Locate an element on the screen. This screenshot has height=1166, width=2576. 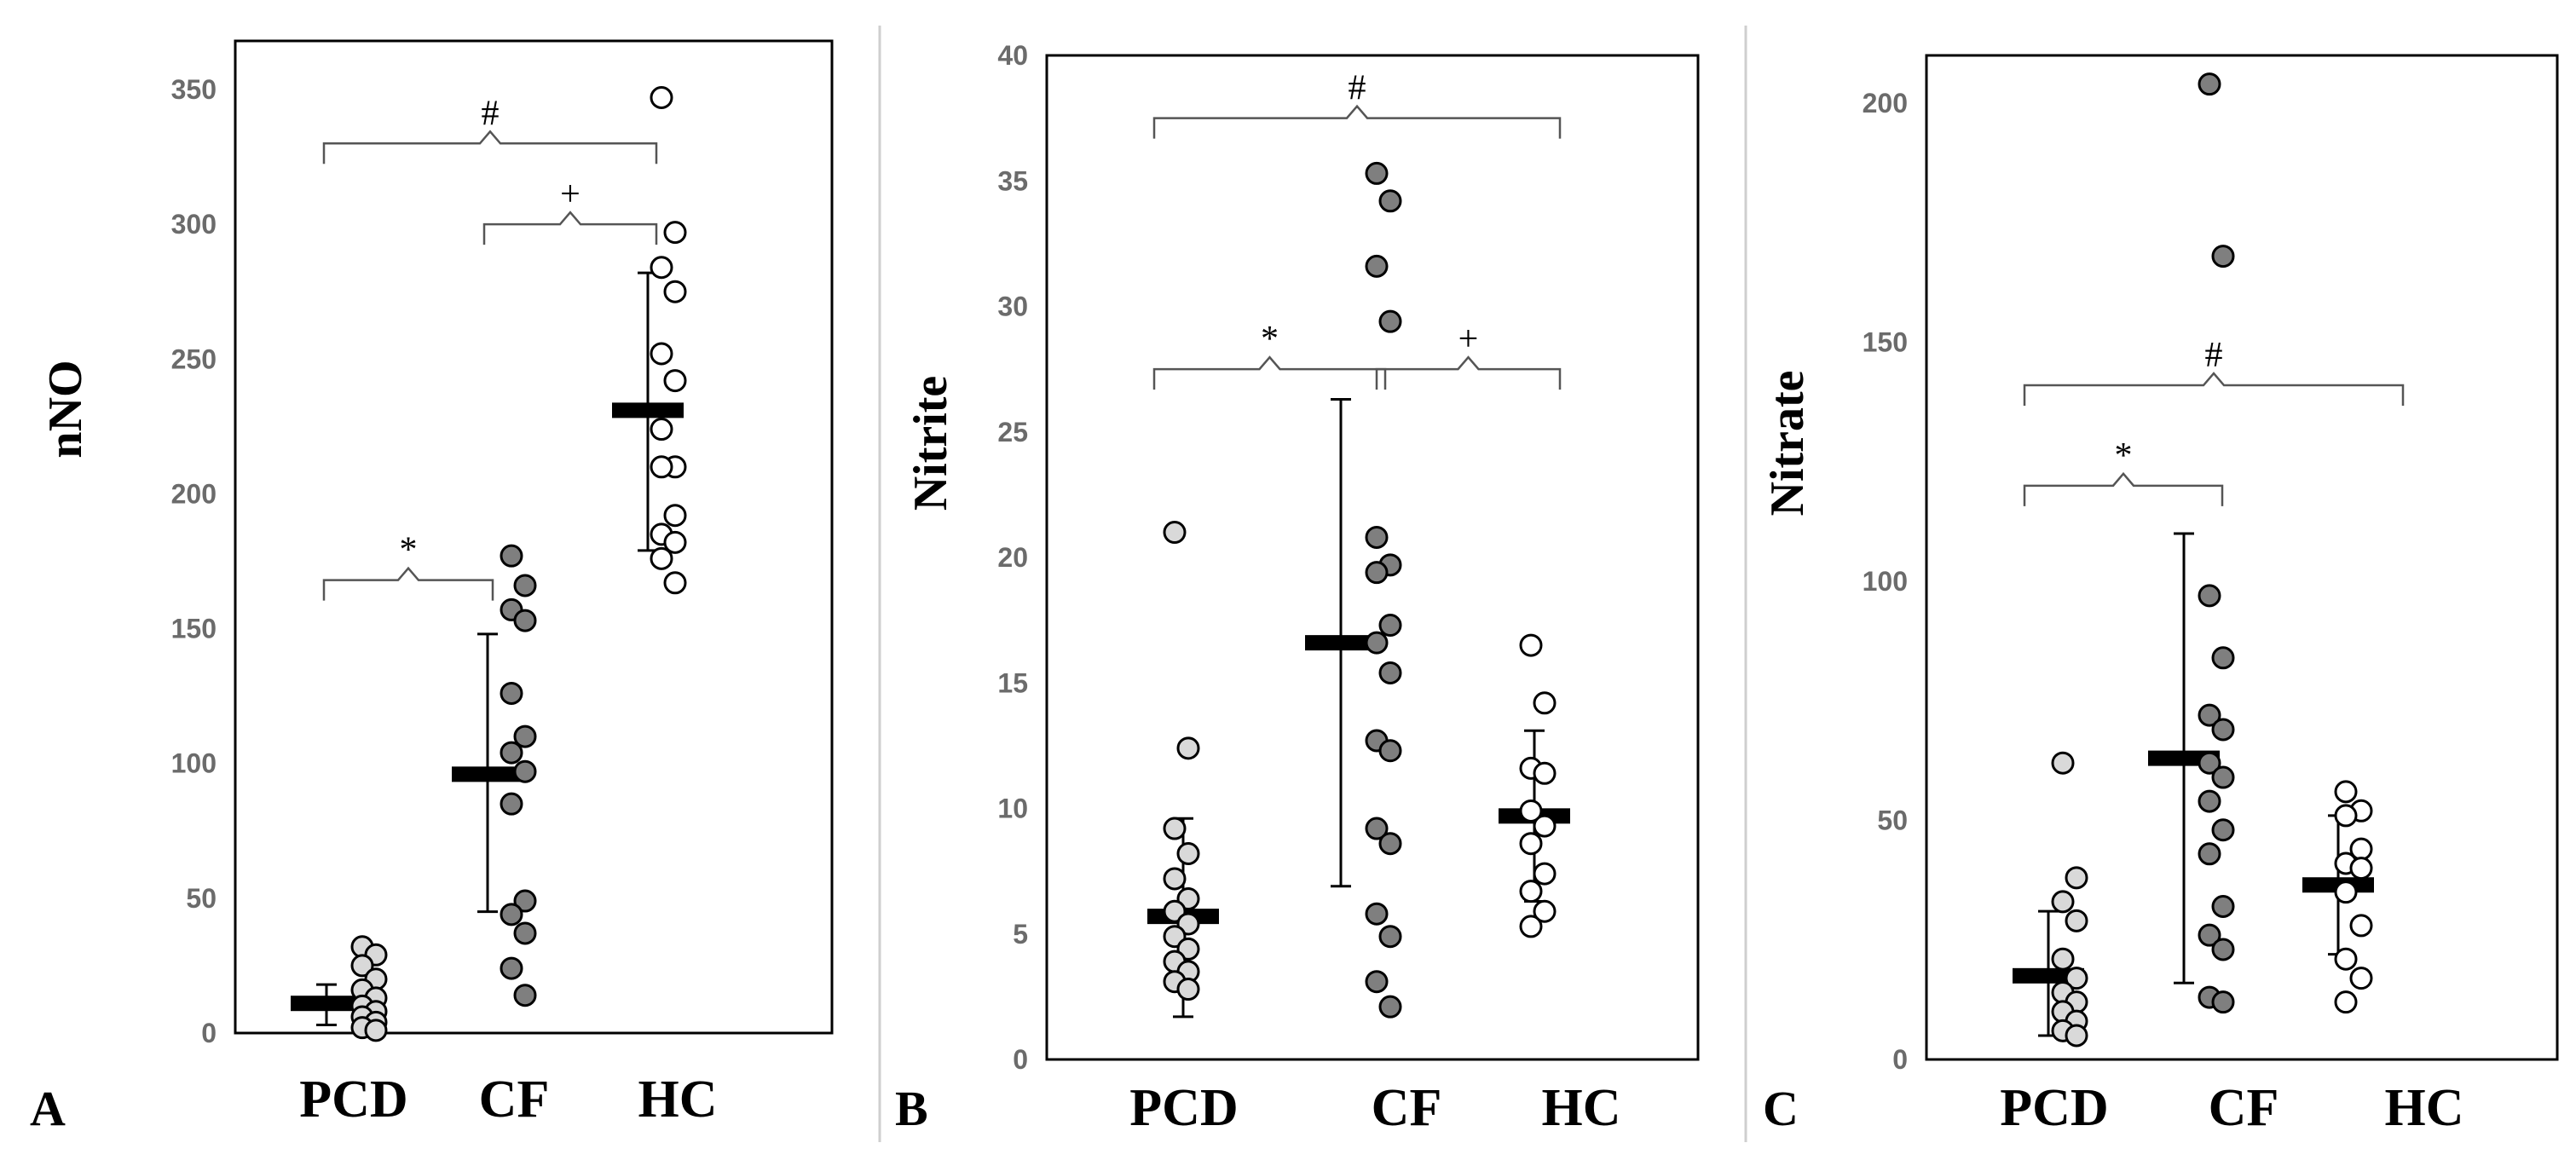
y-axis-ticks: 0 50 100 150 200 250 300 350 is located at coordinates (194, 561).